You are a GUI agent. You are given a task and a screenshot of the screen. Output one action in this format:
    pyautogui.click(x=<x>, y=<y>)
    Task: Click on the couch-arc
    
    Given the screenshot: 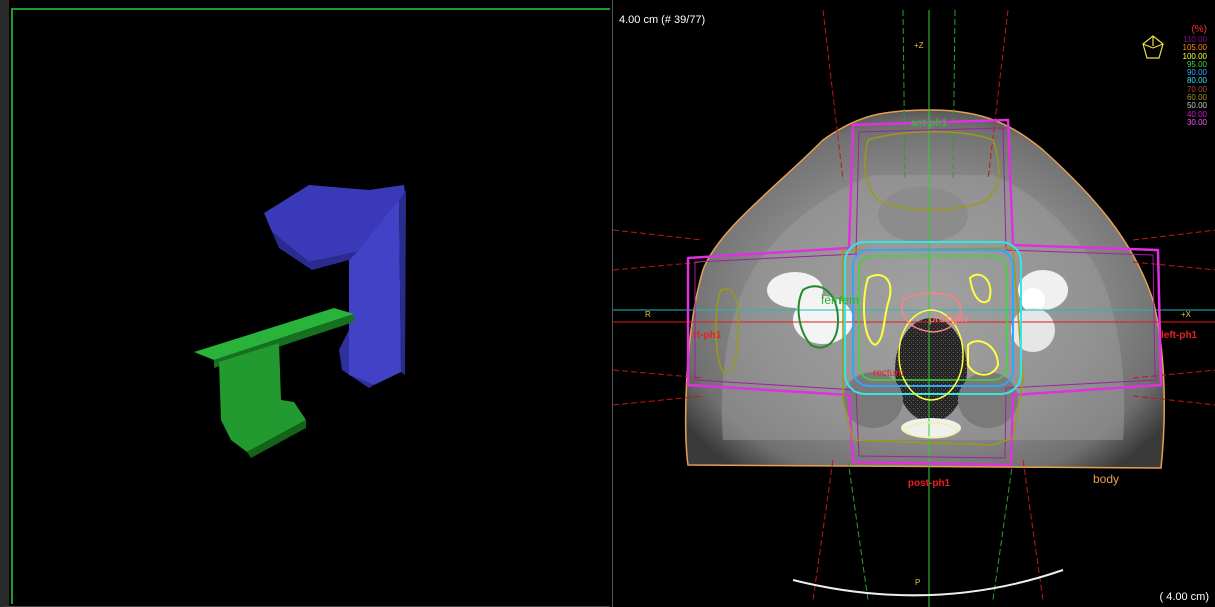 What is the action you would take?
    pyautogui.click(x=928, y=583)
    